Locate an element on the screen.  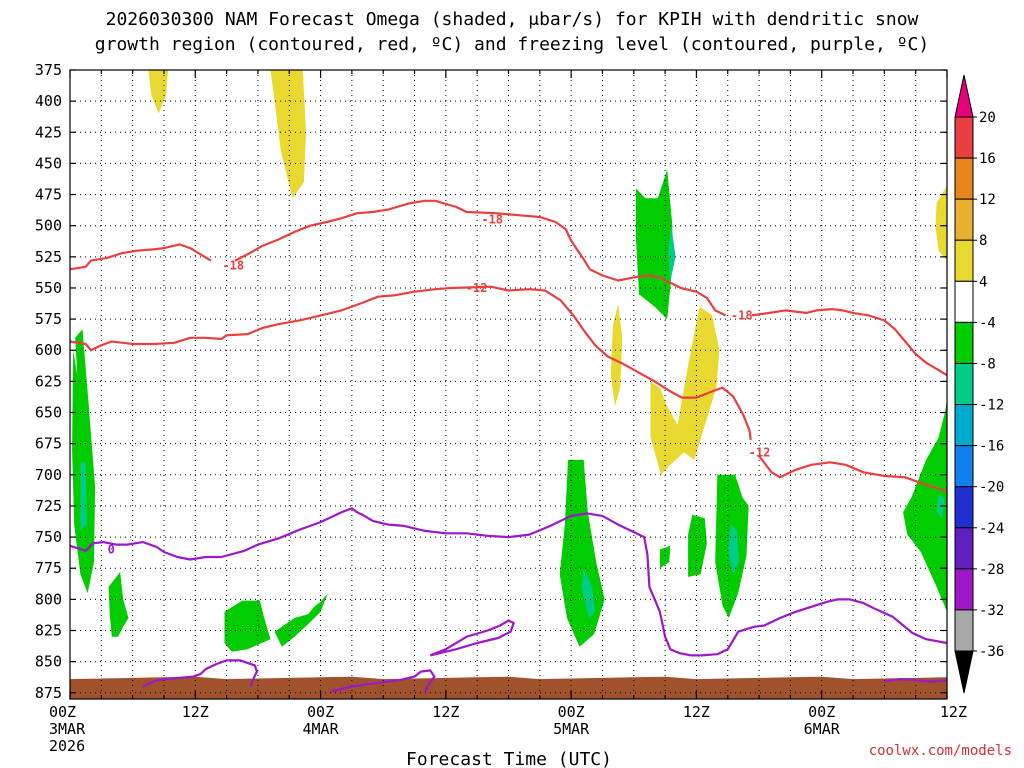
x-tick-label: 4MAR is located at coordinates (321, 729).